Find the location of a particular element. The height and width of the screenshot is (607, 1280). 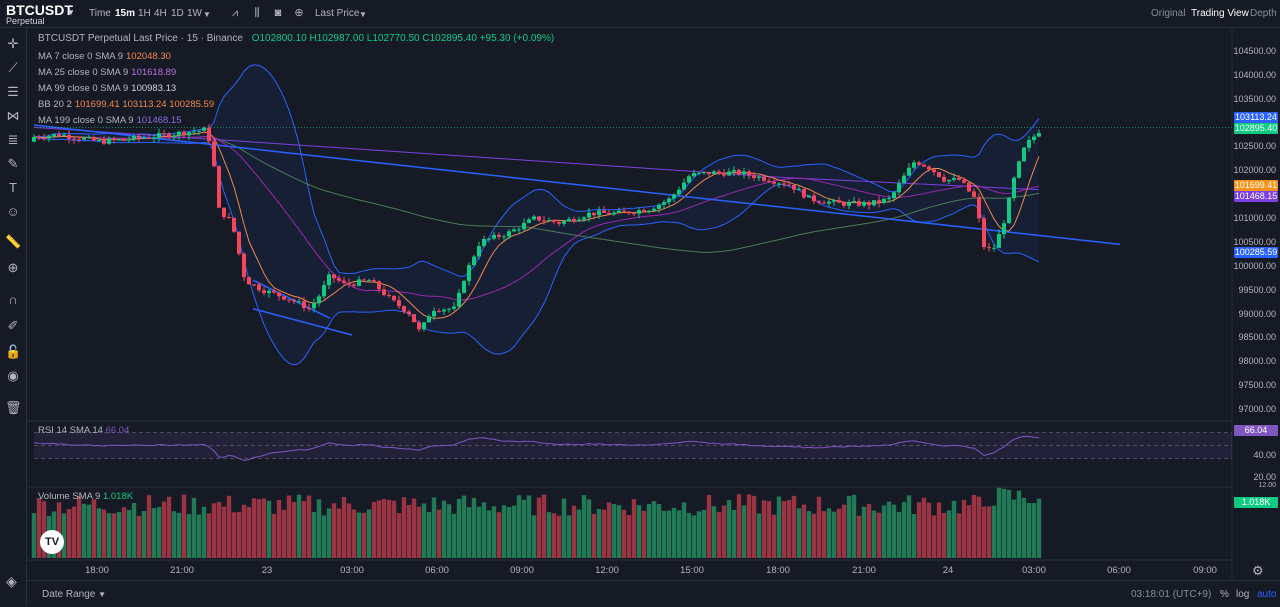

symbol-name: BTCUSDT is located at coordinates (39, 10).